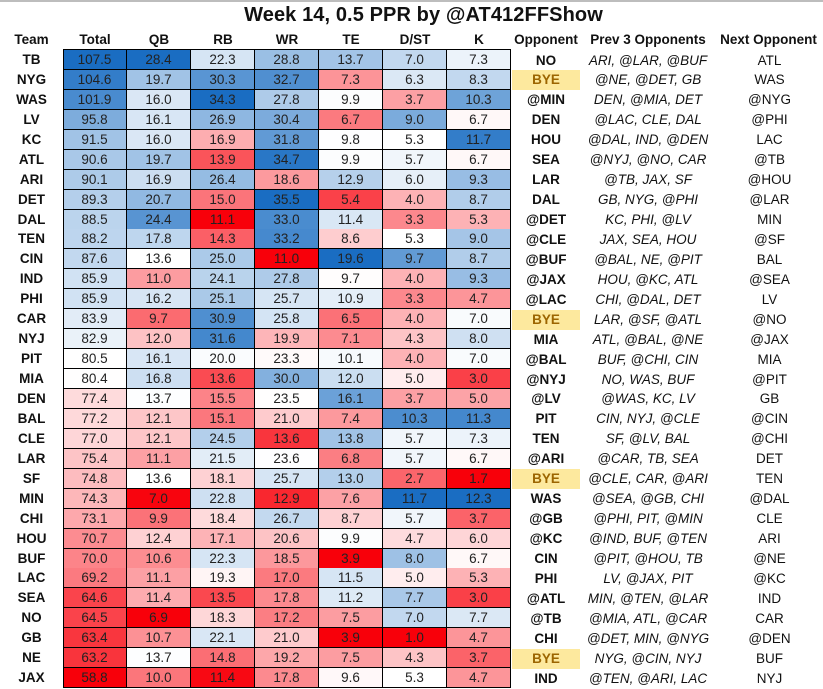 This screenshot has width=823, height=689. Describe the element at coordinates (31, 159) in the screenshot. I see `team-label: ATL` at that location.